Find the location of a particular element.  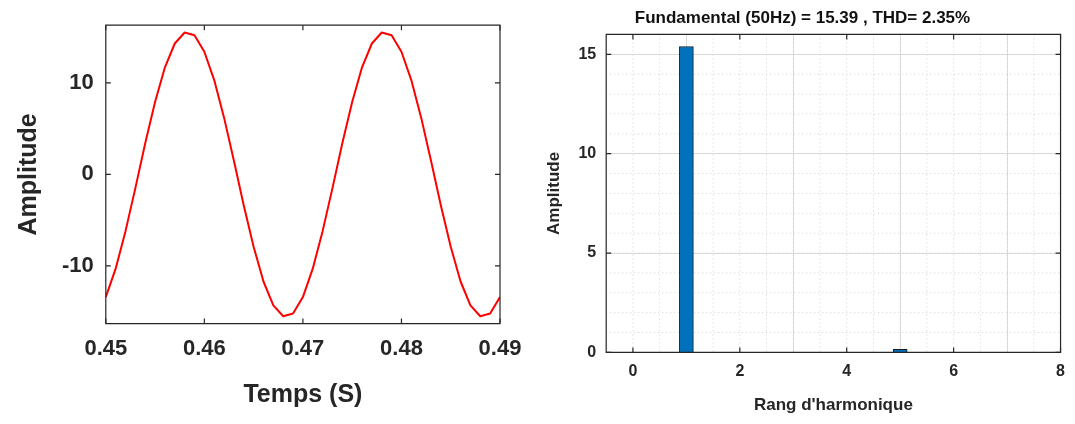

x-axis-title: Temps (S) is located at coordinates (303, 392).